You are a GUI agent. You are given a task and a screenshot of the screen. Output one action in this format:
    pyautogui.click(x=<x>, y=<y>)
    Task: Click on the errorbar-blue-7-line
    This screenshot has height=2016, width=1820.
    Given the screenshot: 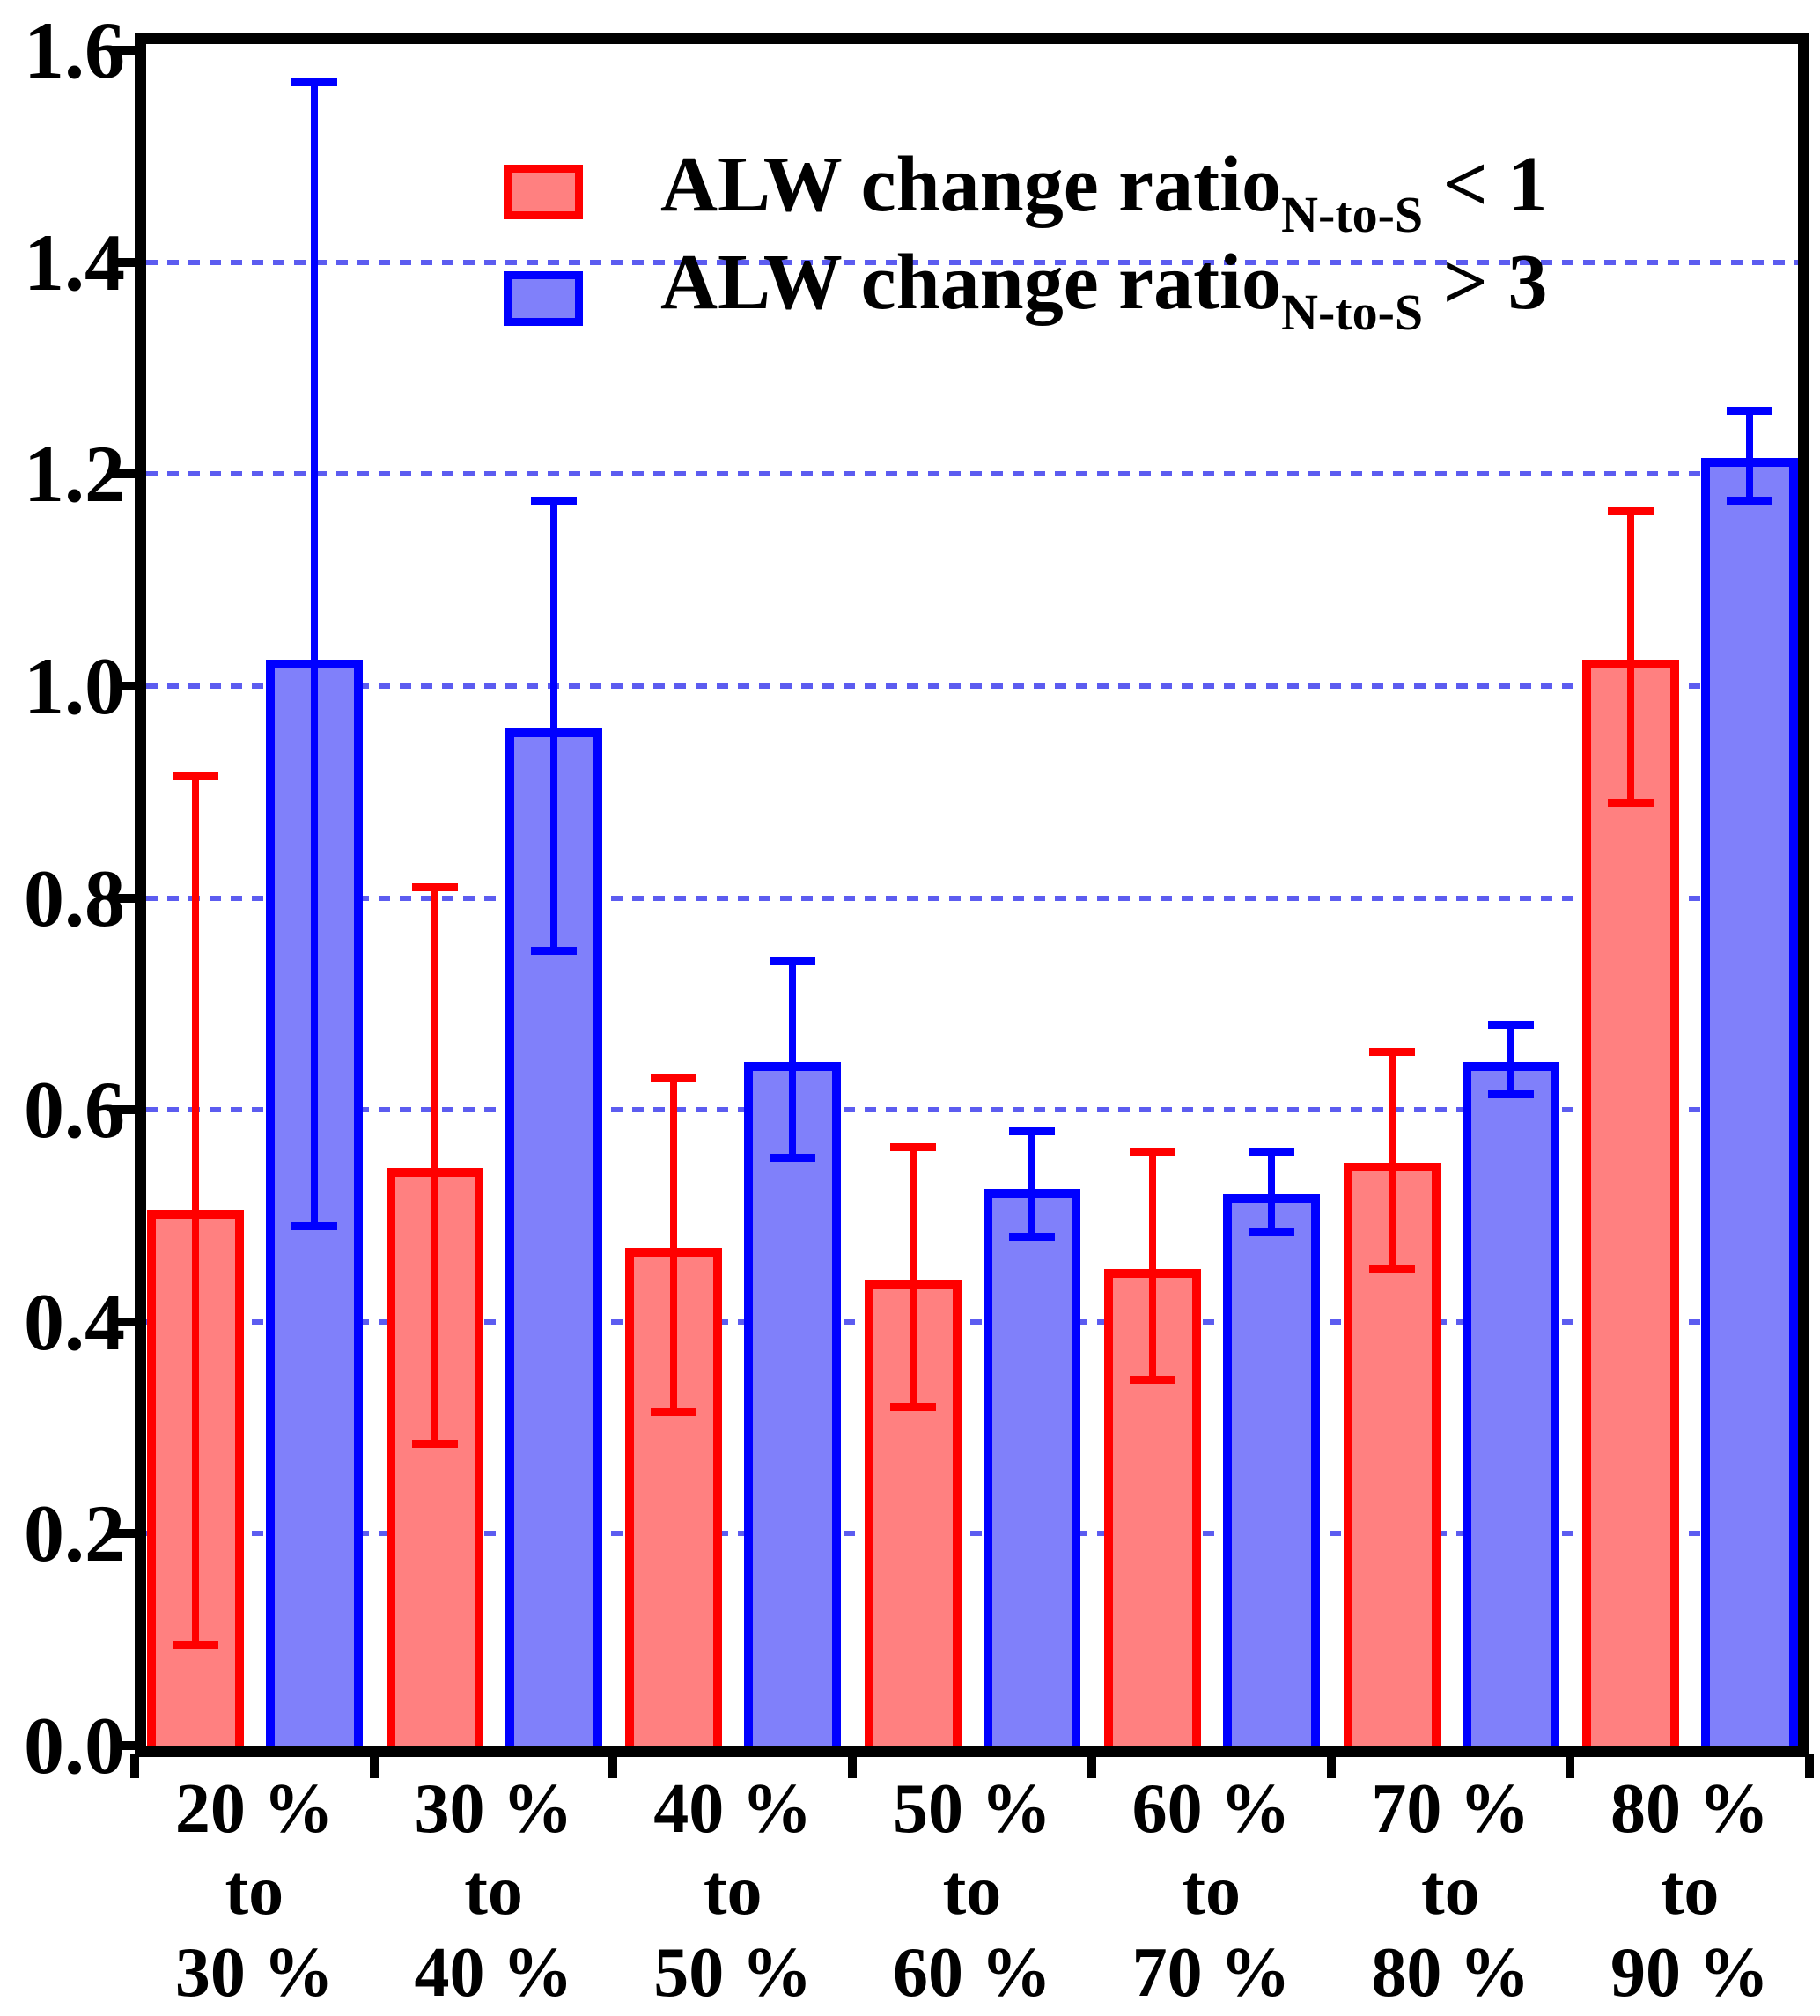 What is the action you would take?
    pyautogui.click(x=1750, y=456)
    